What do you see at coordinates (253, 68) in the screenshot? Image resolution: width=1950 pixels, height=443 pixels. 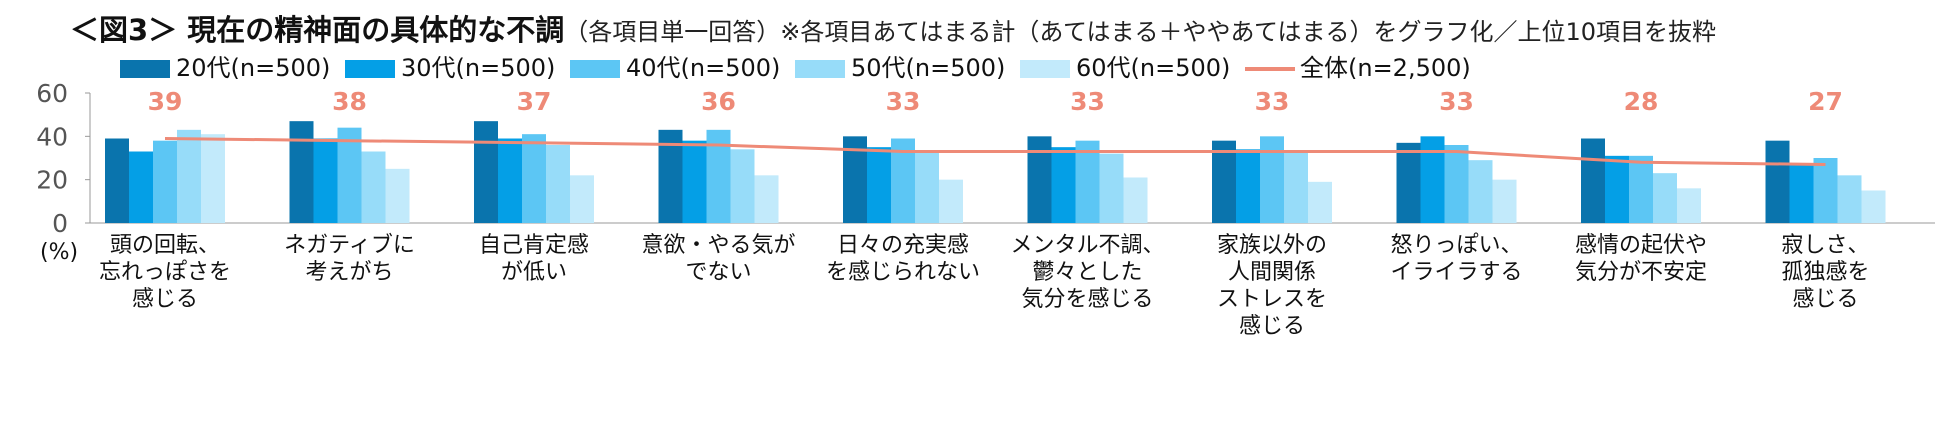 I see `legend-label-1: 20代(n=500)` at bounding box center [253, 68].